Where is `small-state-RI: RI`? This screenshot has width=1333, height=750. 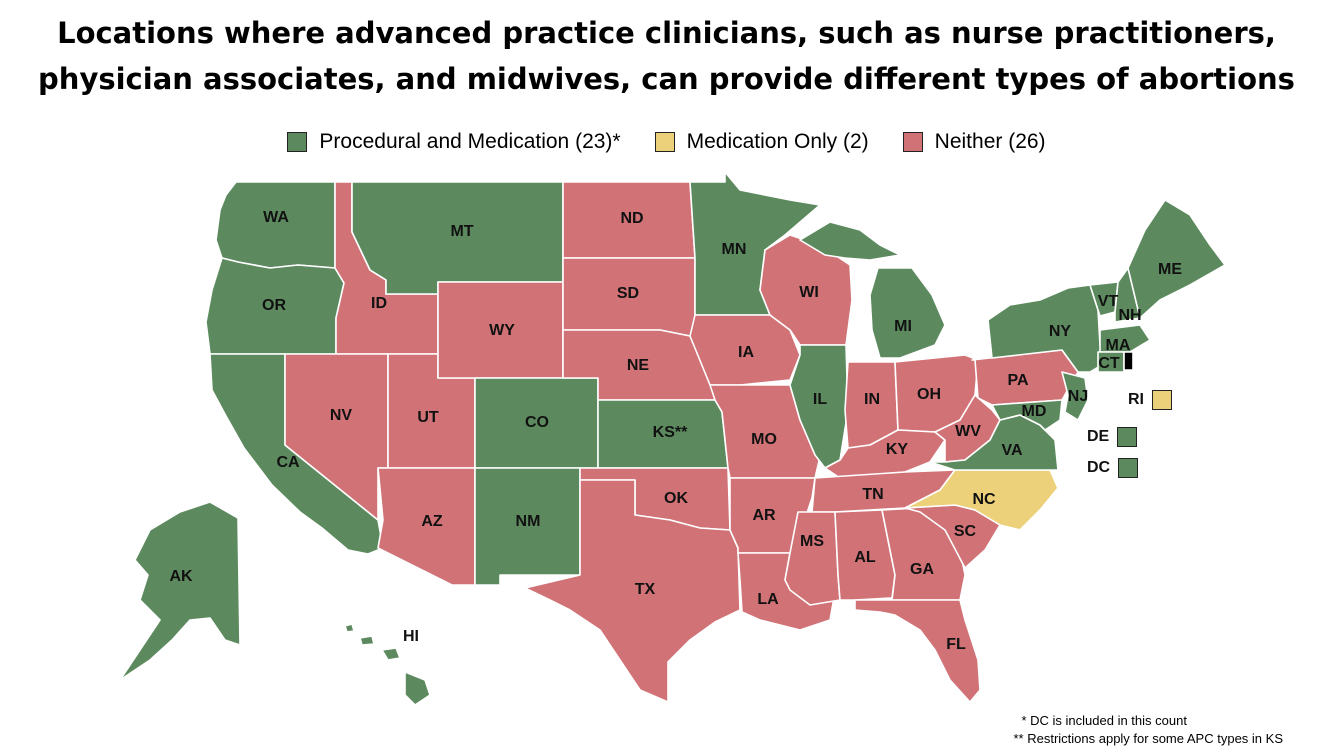 small-state-RI: RI is located at coordinates (1150, 400).